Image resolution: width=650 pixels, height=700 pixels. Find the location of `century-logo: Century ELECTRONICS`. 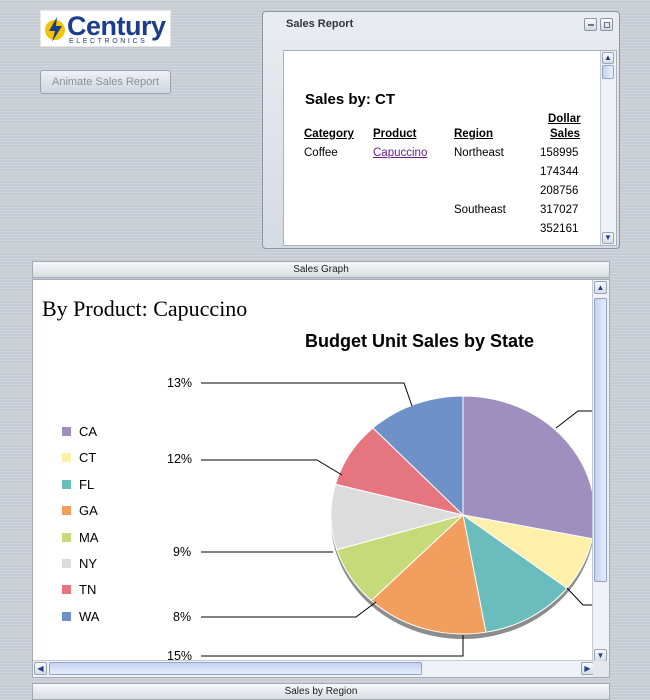

century-logo: Century ELECTRONICS is located at coordinates (105, 28).